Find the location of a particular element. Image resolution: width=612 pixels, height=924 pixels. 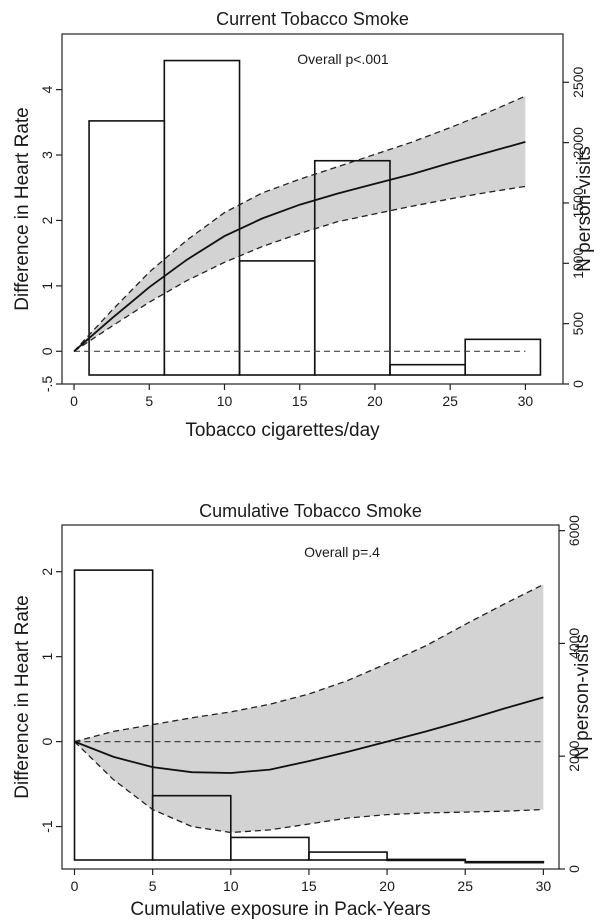

overall-p-value: Overall p=.4 is located at coordinates (342, 552).